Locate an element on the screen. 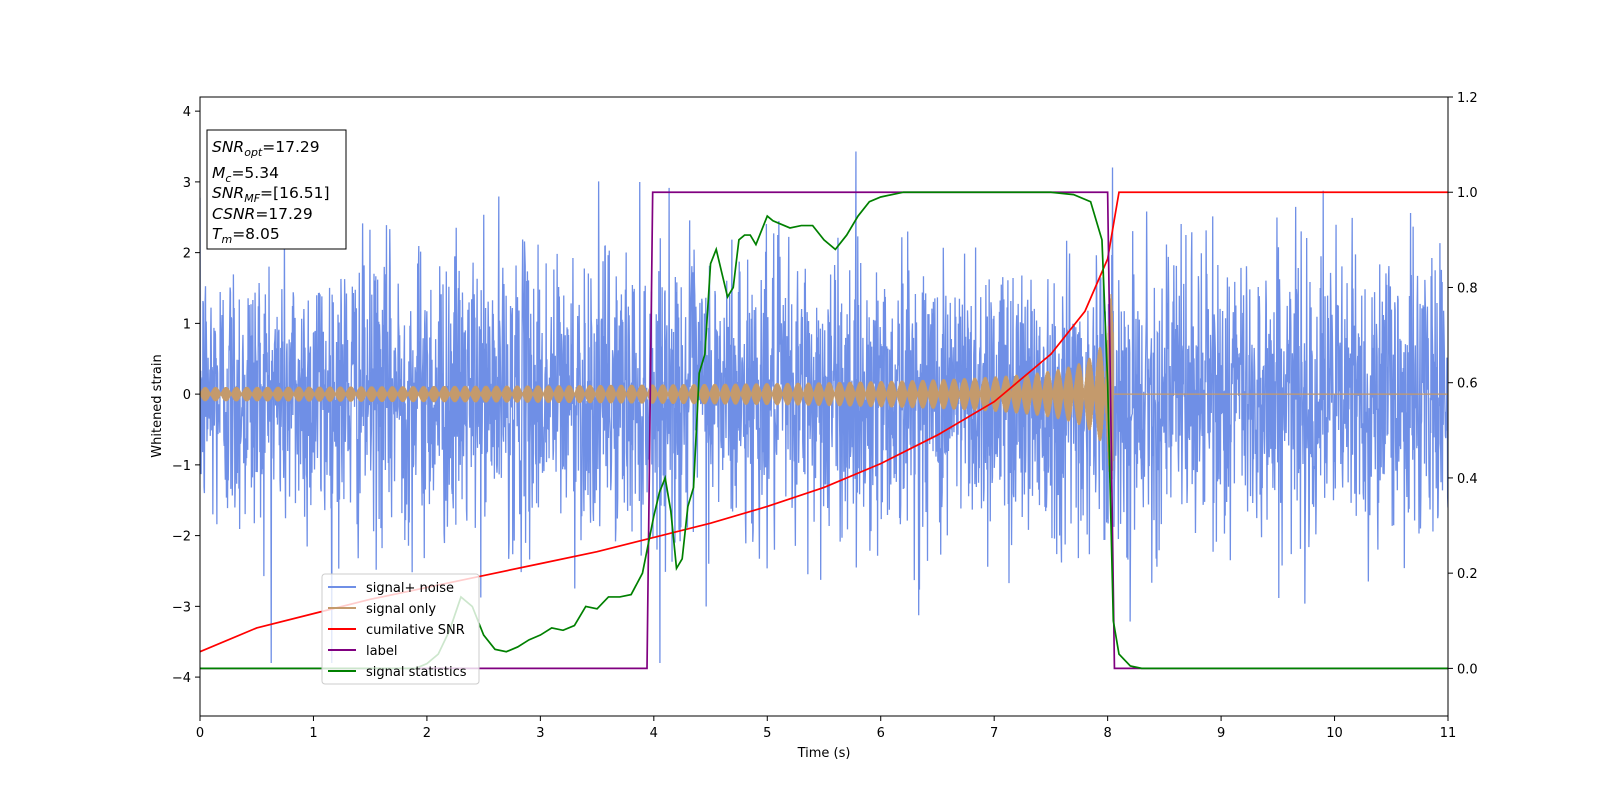  y-left-tick-label: −1 is located at coordinates (181, 466).